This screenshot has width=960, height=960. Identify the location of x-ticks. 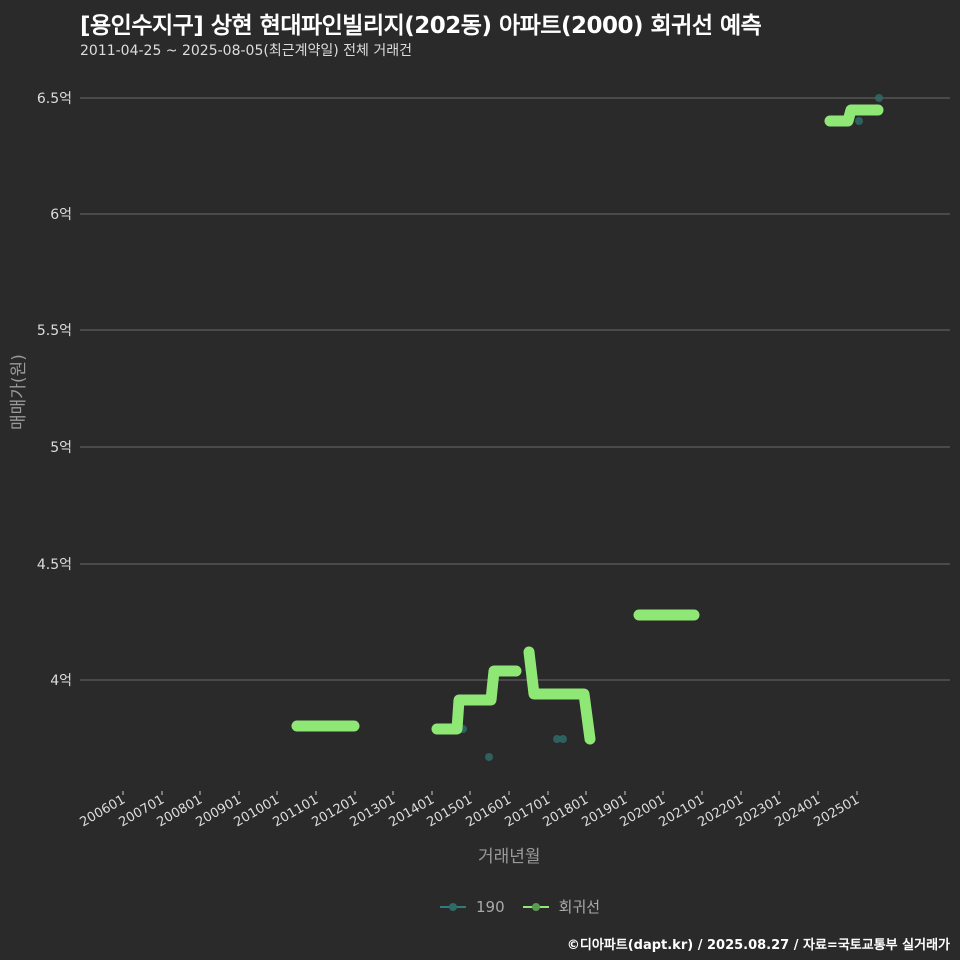
(490, 793).